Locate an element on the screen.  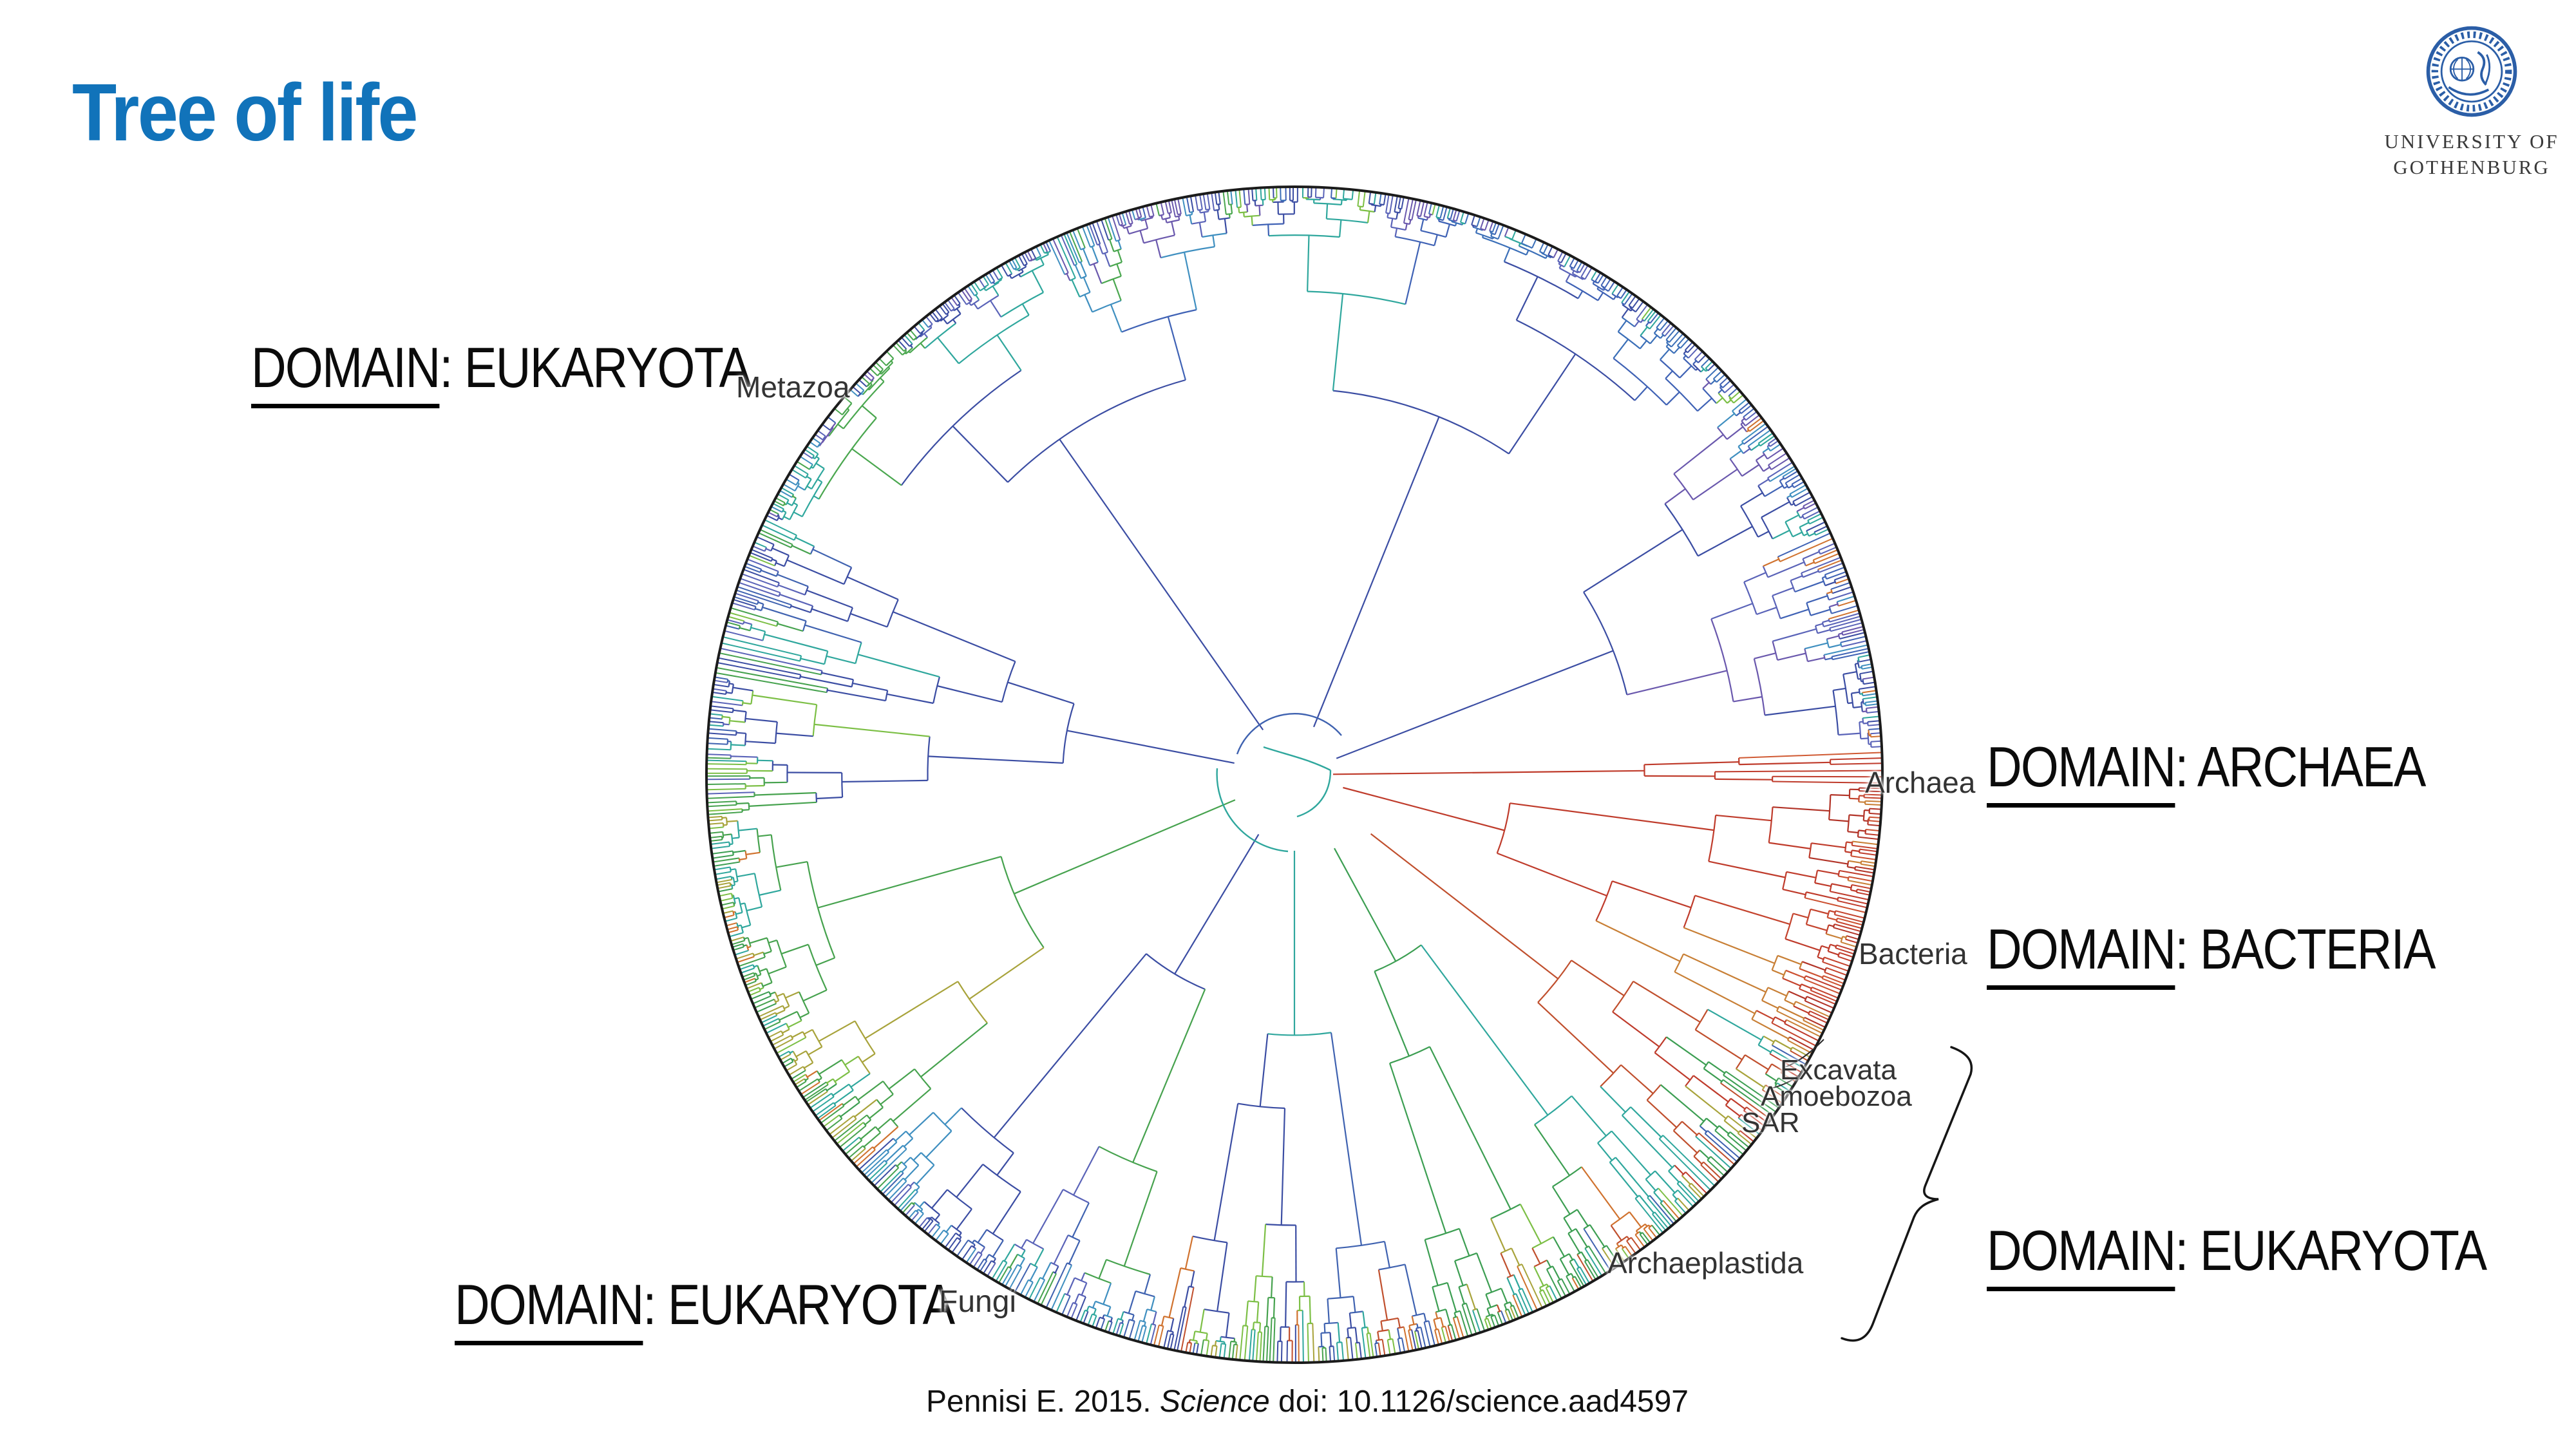
domain-label-bacteria: DOMAIN: BACTERIA is located at coordinates (2211, 953).